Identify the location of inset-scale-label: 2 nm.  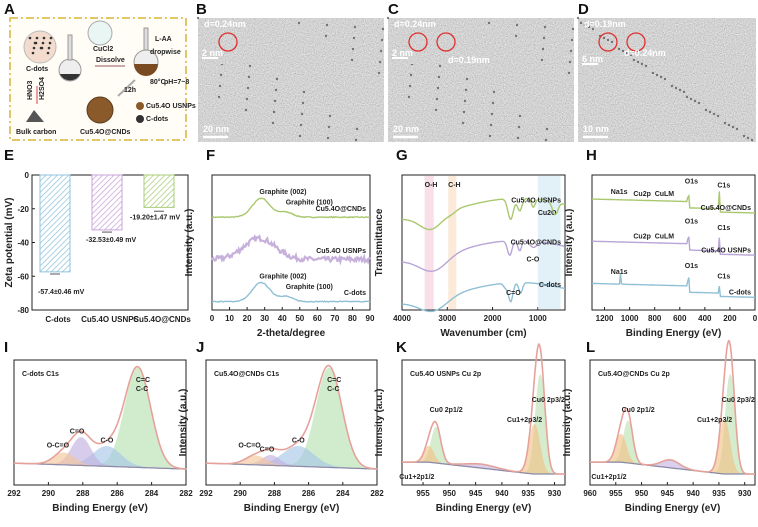
(402, 53).